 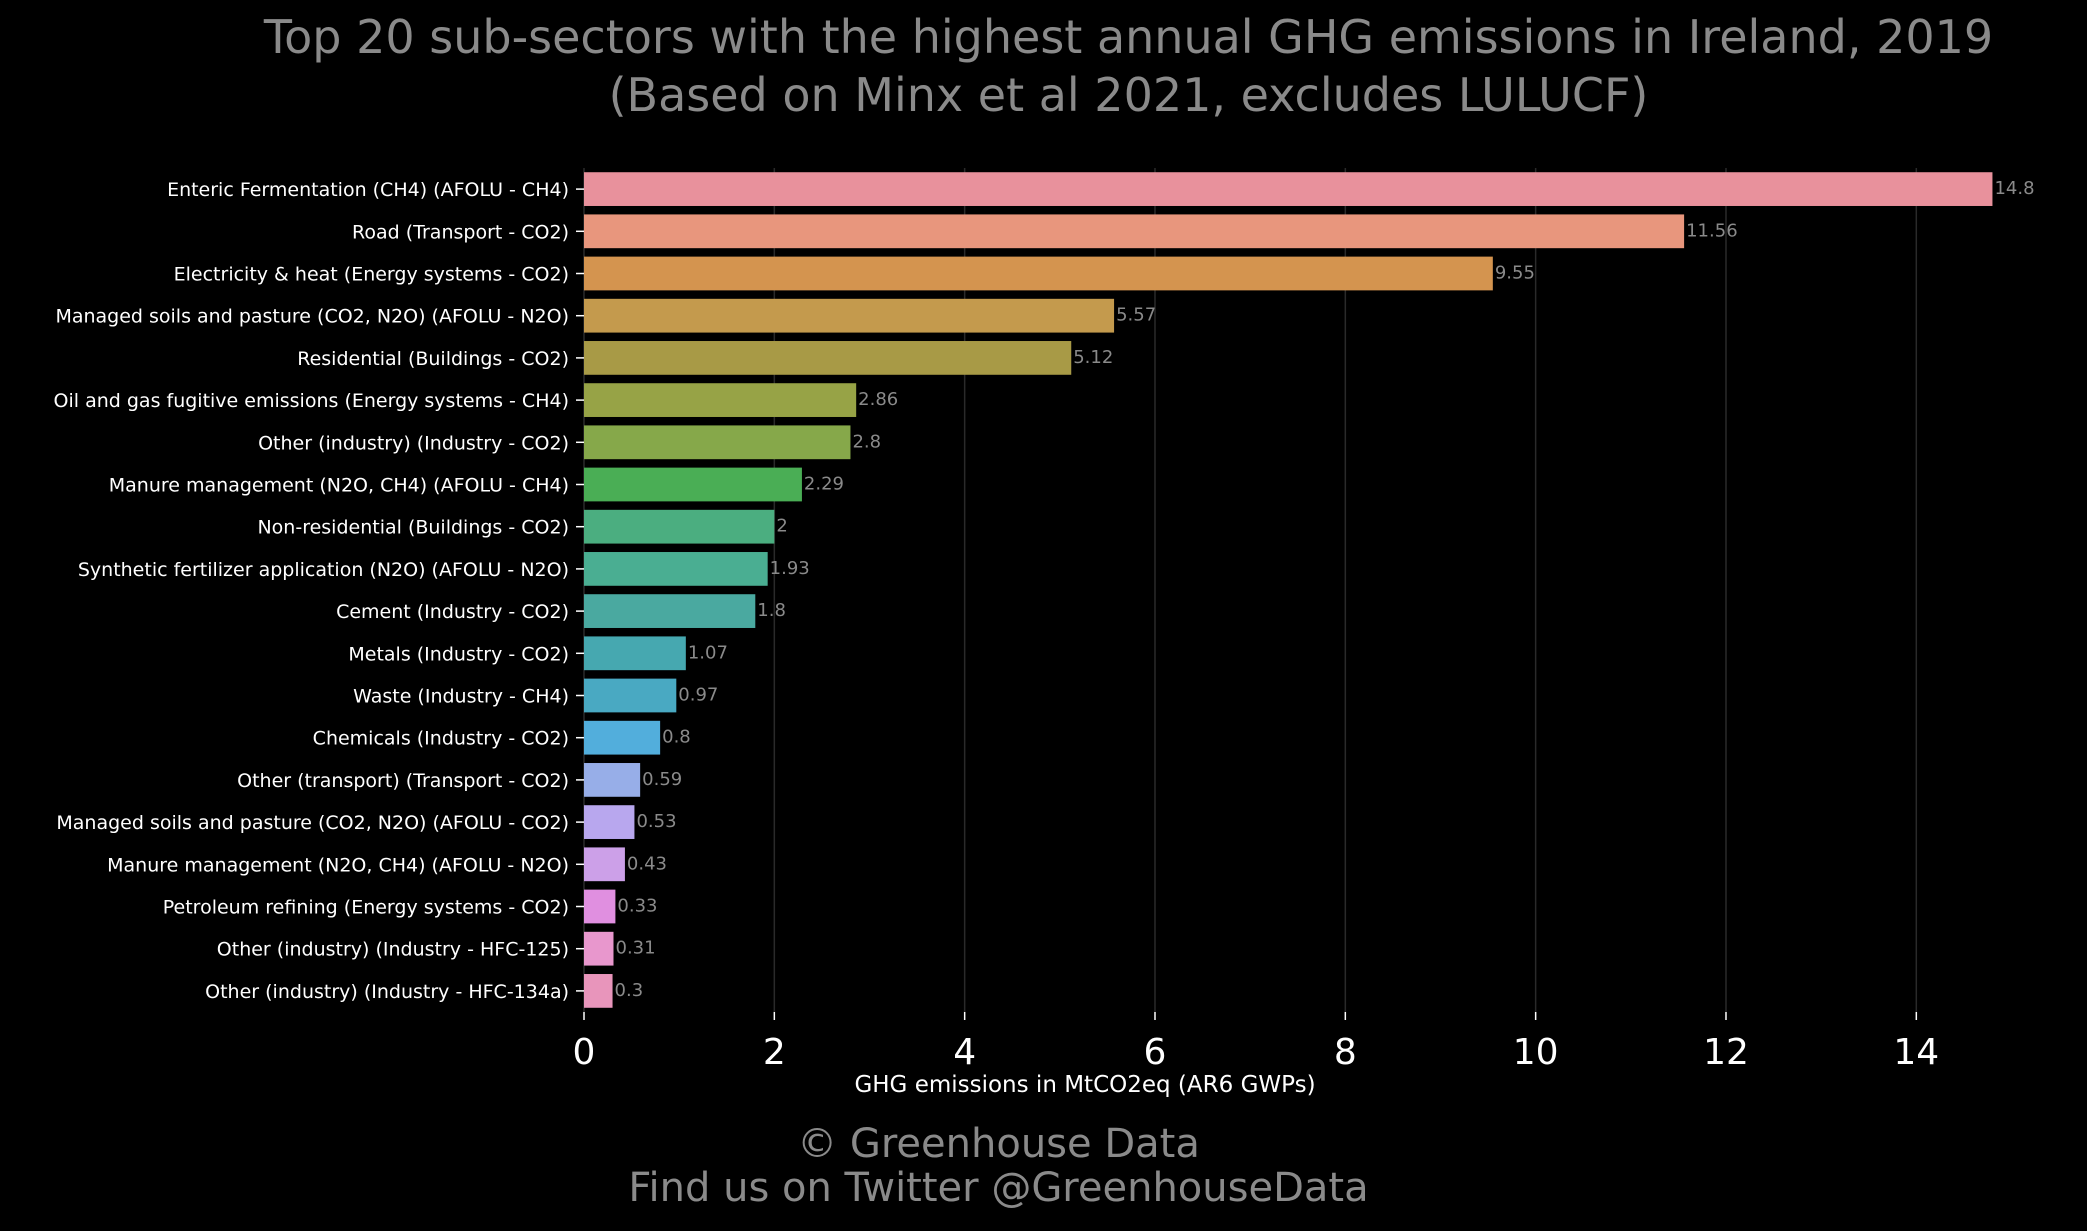 I want to click on x-tick-label: 8, so click(x=1345, y=1052).